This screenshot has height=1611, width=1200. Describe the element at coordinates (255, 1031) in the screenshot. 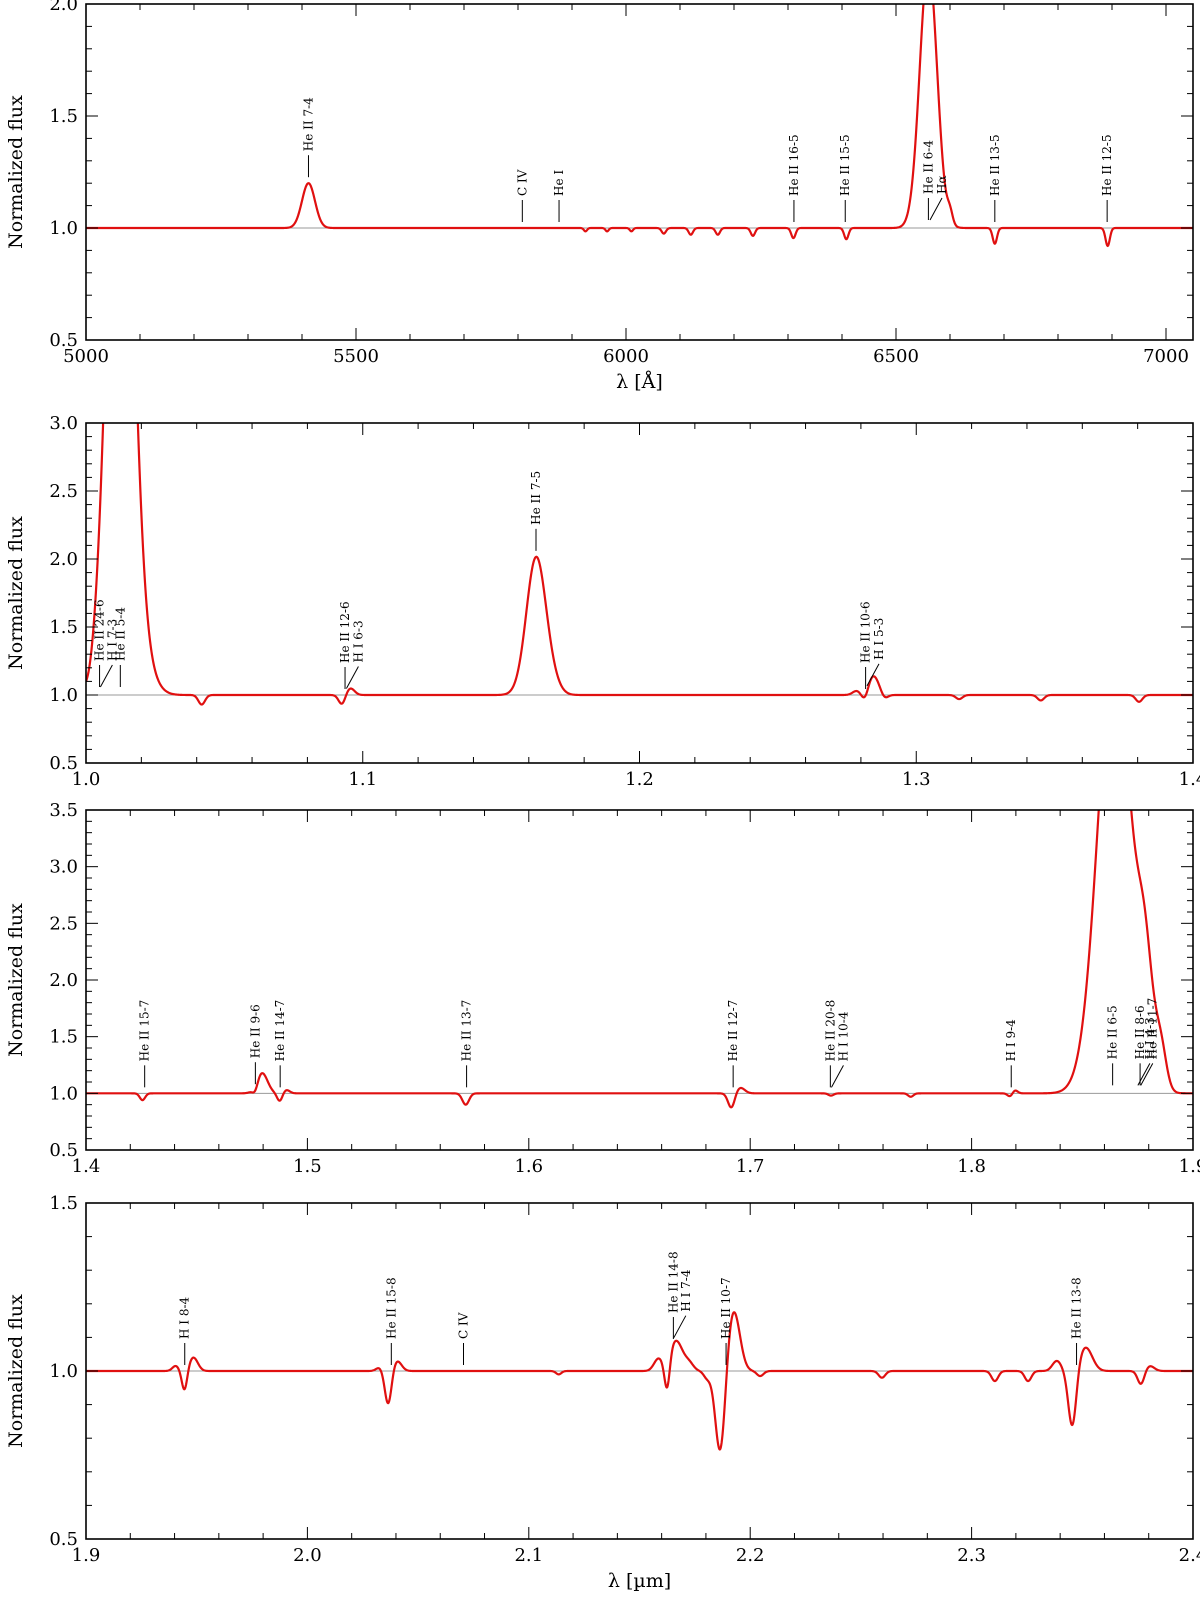

I see `line-id-label: He II 9-6` at that location.